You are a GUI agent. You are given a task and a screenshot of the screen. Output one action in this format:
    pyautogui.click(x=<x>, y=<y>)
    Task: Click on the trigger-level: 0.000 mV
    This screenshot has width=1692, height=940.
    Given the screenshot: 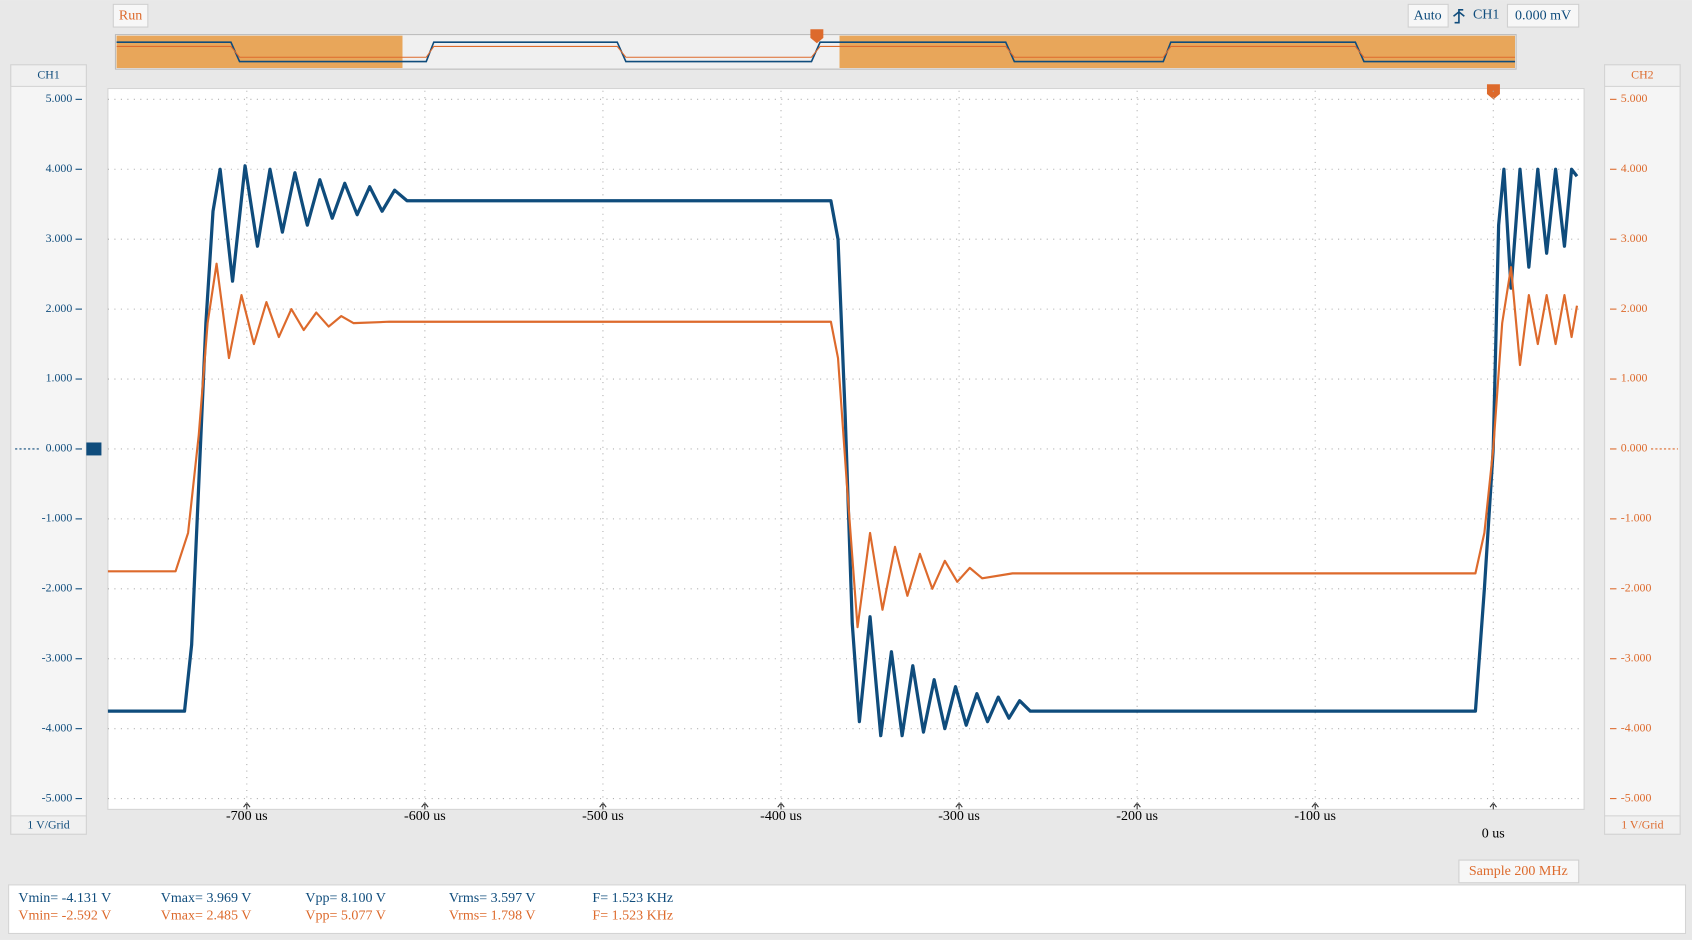 What is the action you would take?
    pyautogui.click(x=1543, y=15)
    